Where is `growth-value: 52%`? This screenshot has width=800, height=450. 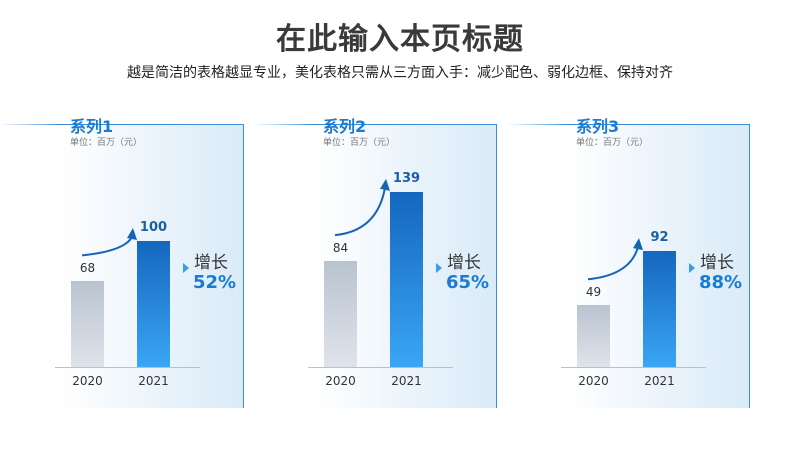 growth-value: 52% is located at coordinates (215, 282).